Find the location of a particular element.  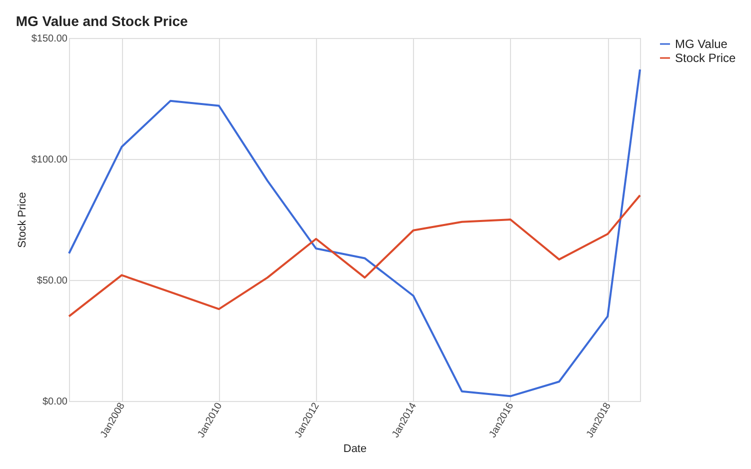

legend-label: MG Value is located at coordinates (701, 44).